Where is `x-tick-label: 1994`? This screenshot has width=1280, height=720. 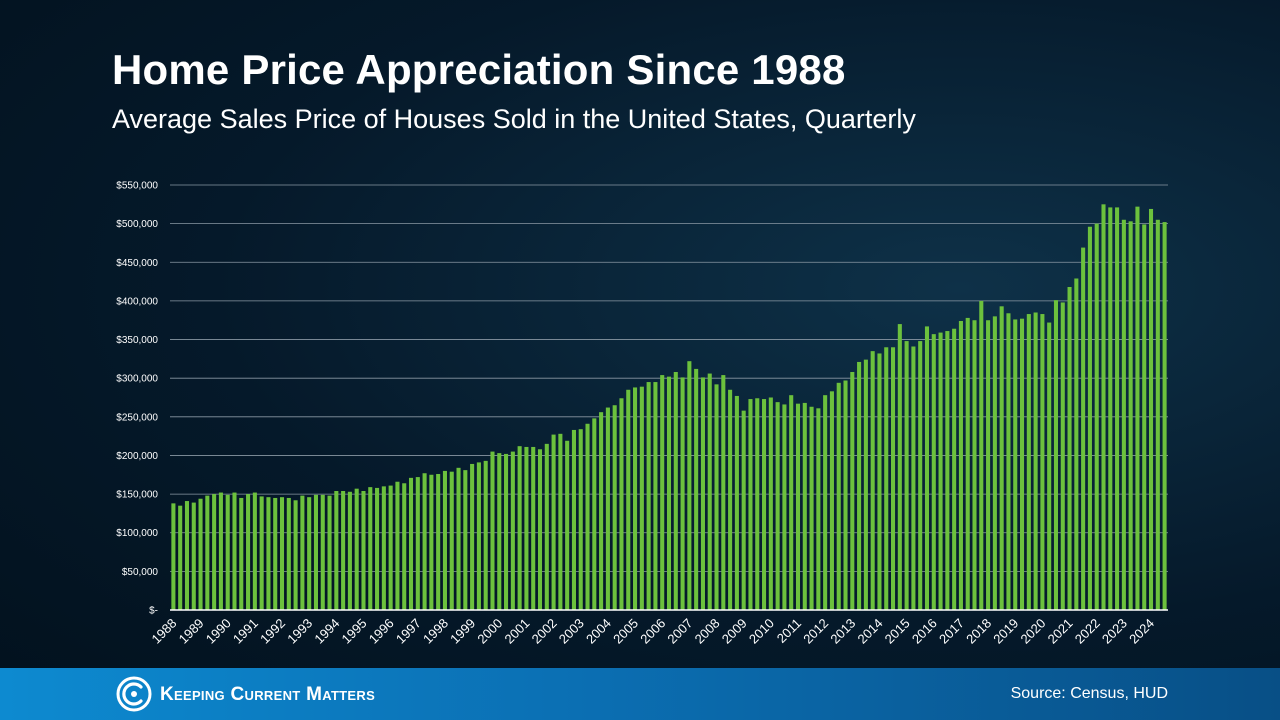
x-tick-label: 1994 is located at coordinates (326, 631).